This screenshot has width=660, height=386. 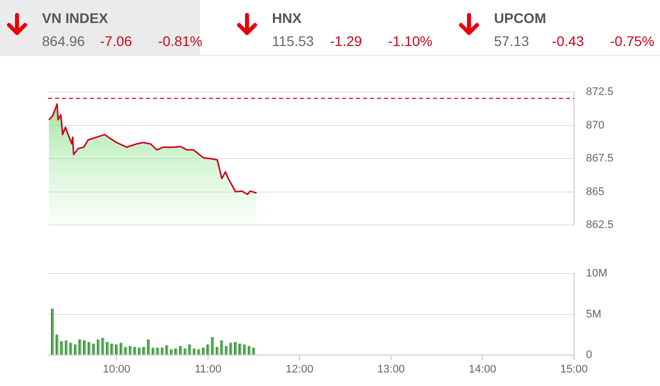 I want to click on y-tick-label: 870, so click(x=595, y=125).